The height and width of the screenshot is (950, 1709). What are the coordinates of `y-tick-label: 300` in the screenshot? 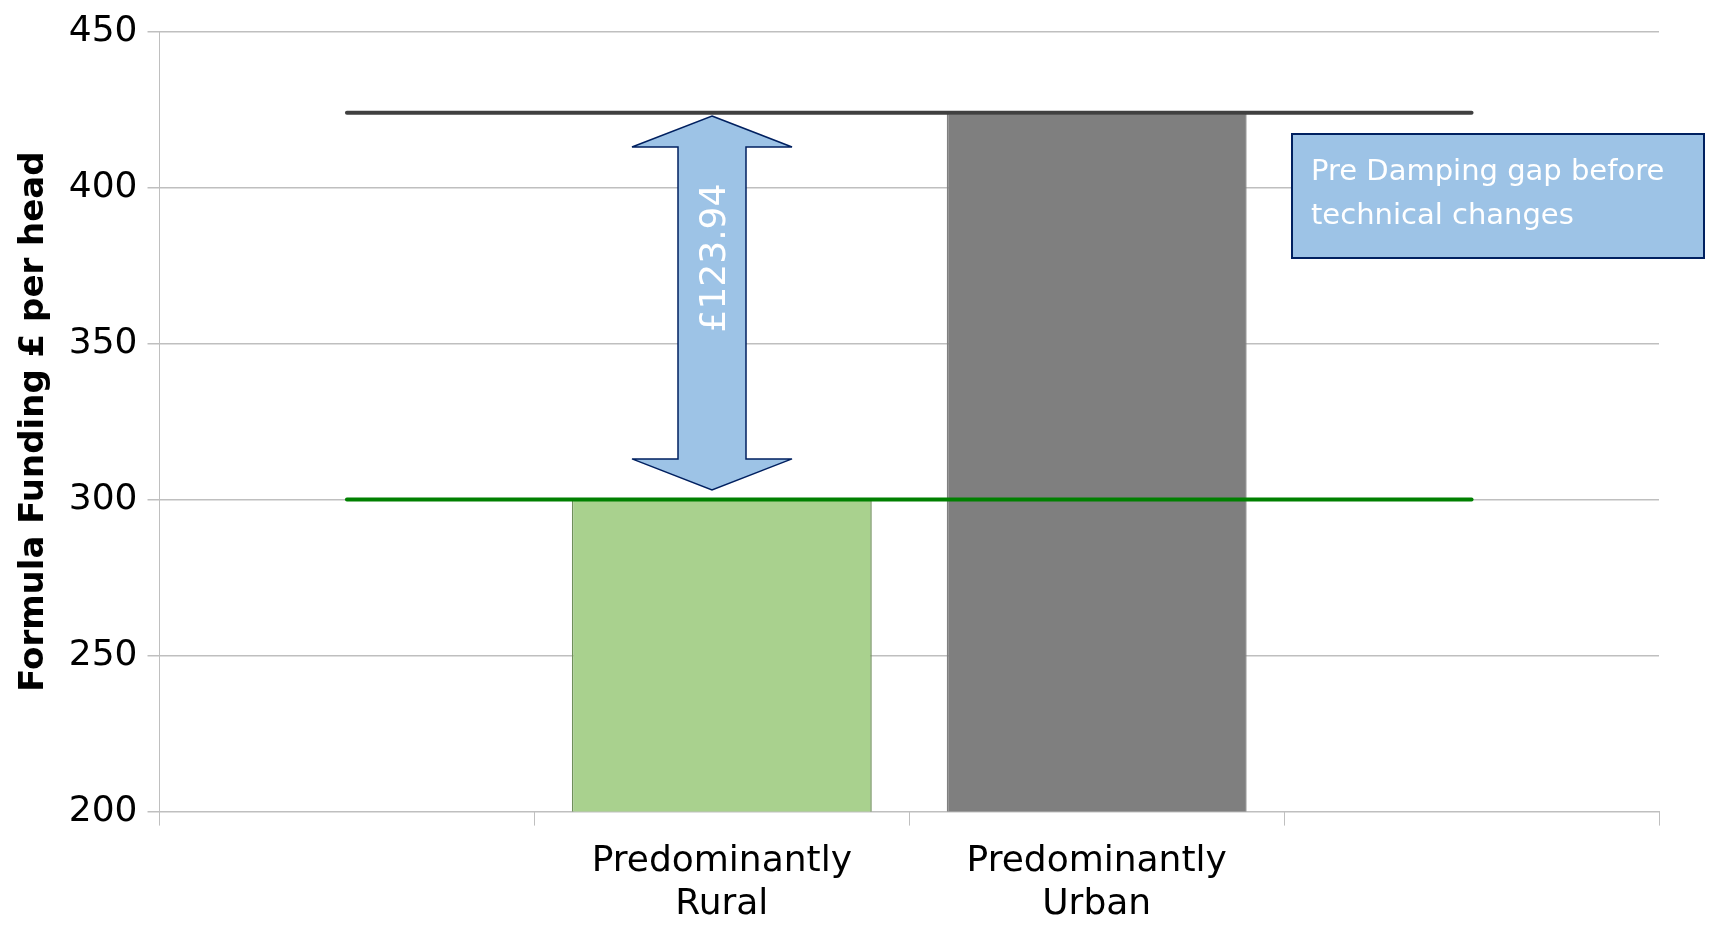 It's located at (103, 496).